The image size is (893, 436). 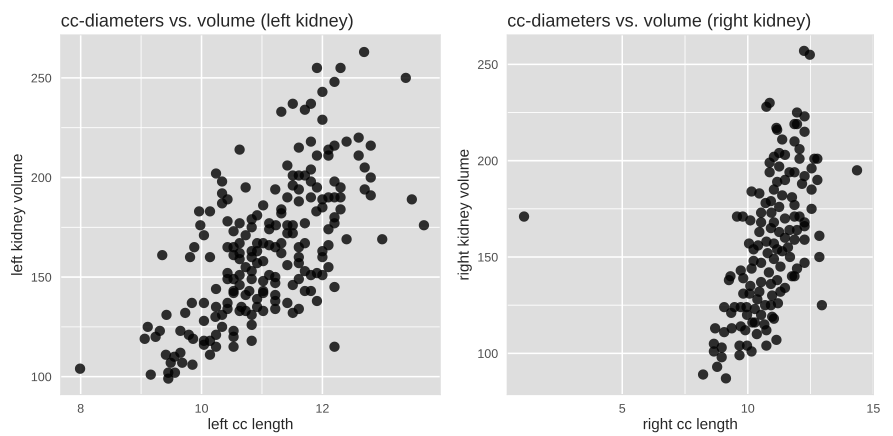 What do you see at coordinates (622, 408) in the screenshot?
I see `x-tick-label: 5` at bounding box center [622, 408].